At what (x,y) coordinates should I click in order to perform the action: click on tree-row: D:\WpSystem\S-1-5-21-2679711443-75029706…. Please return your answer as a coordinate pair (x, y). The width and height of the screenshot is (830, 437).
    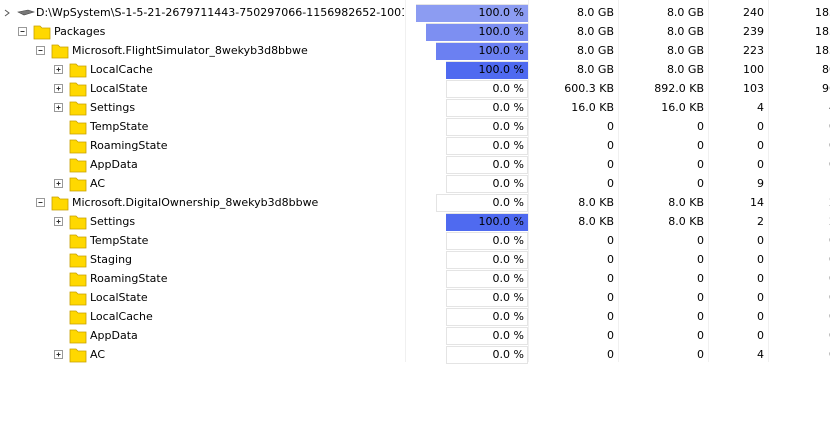
    Looking at the image, I should click on (417, 14).